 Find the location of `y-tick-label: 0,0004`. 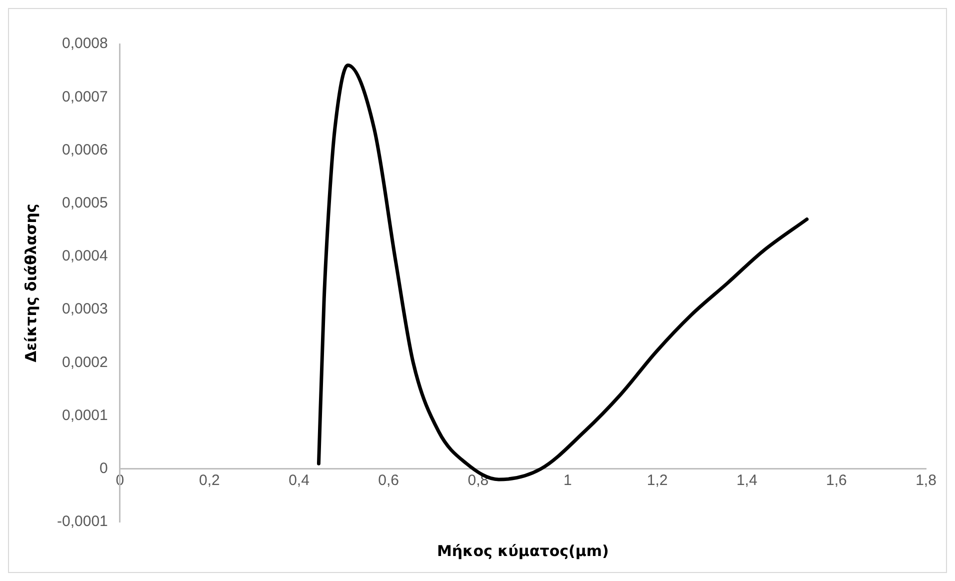

y-tick-label: 0,0004 is located at coordinates (85, 256).